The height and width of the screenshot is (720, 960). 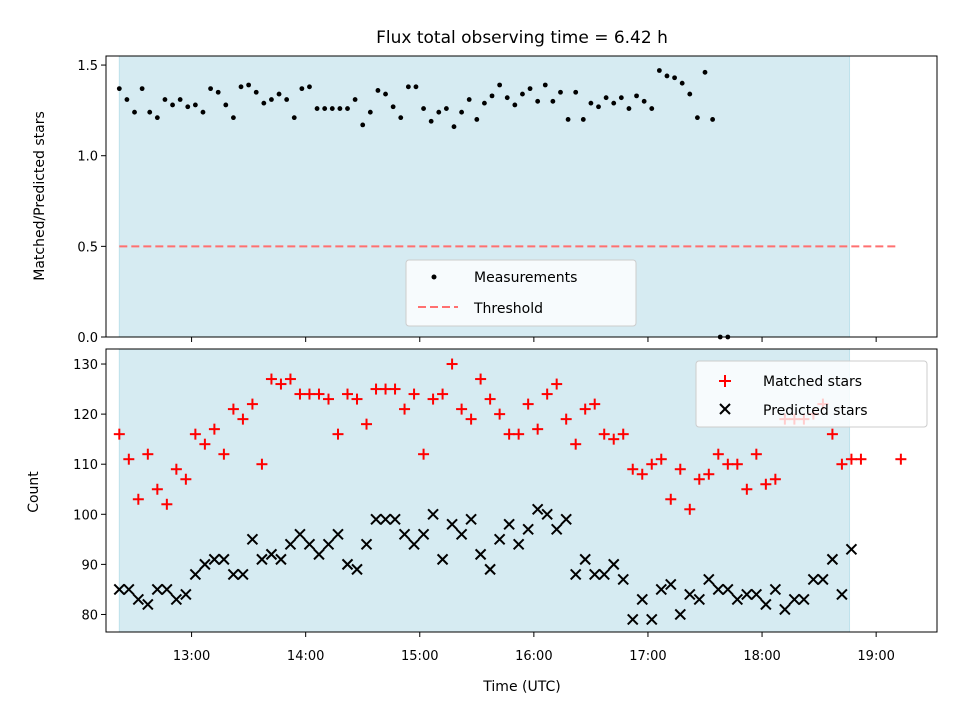 What do you see at coordinates (815, 411) in the screenshot?
I see `predicted-legend-label: Predicted stars` at bounding box center [815, 411].